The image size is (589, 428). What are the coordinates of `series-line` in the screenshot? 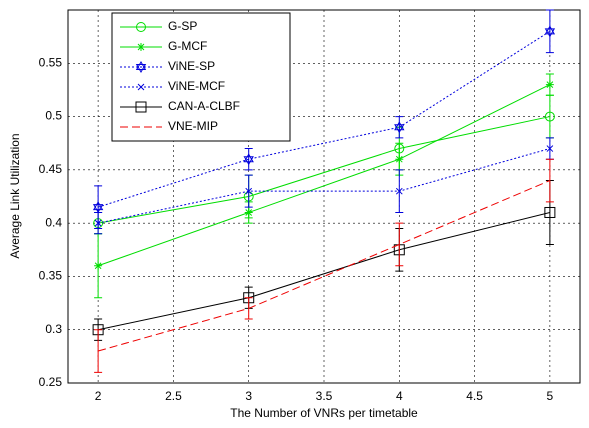 It's located at (324, 186).